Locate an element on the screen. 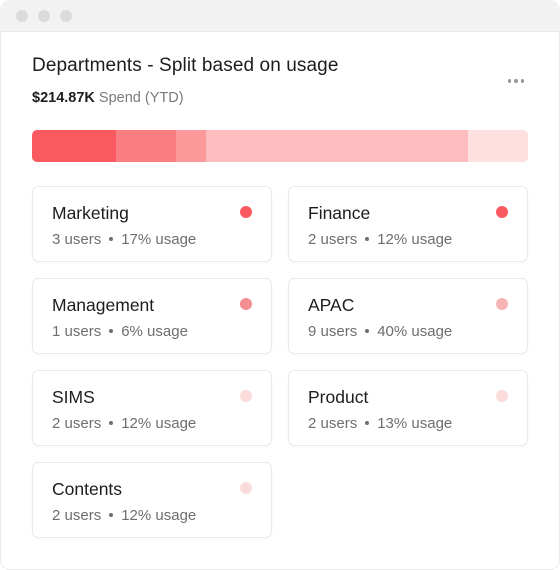  department-card-finance: Finance 2 users 12% usage is located at coordinates (408, 224).